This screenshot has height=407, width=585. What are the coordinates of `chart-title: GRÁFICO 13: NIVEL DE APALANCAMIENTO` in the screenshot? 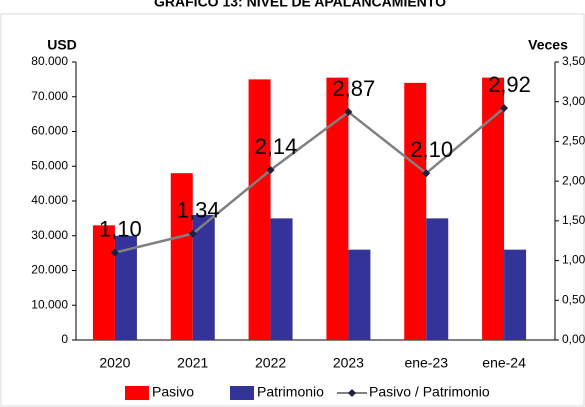 It's located at (300, 5).